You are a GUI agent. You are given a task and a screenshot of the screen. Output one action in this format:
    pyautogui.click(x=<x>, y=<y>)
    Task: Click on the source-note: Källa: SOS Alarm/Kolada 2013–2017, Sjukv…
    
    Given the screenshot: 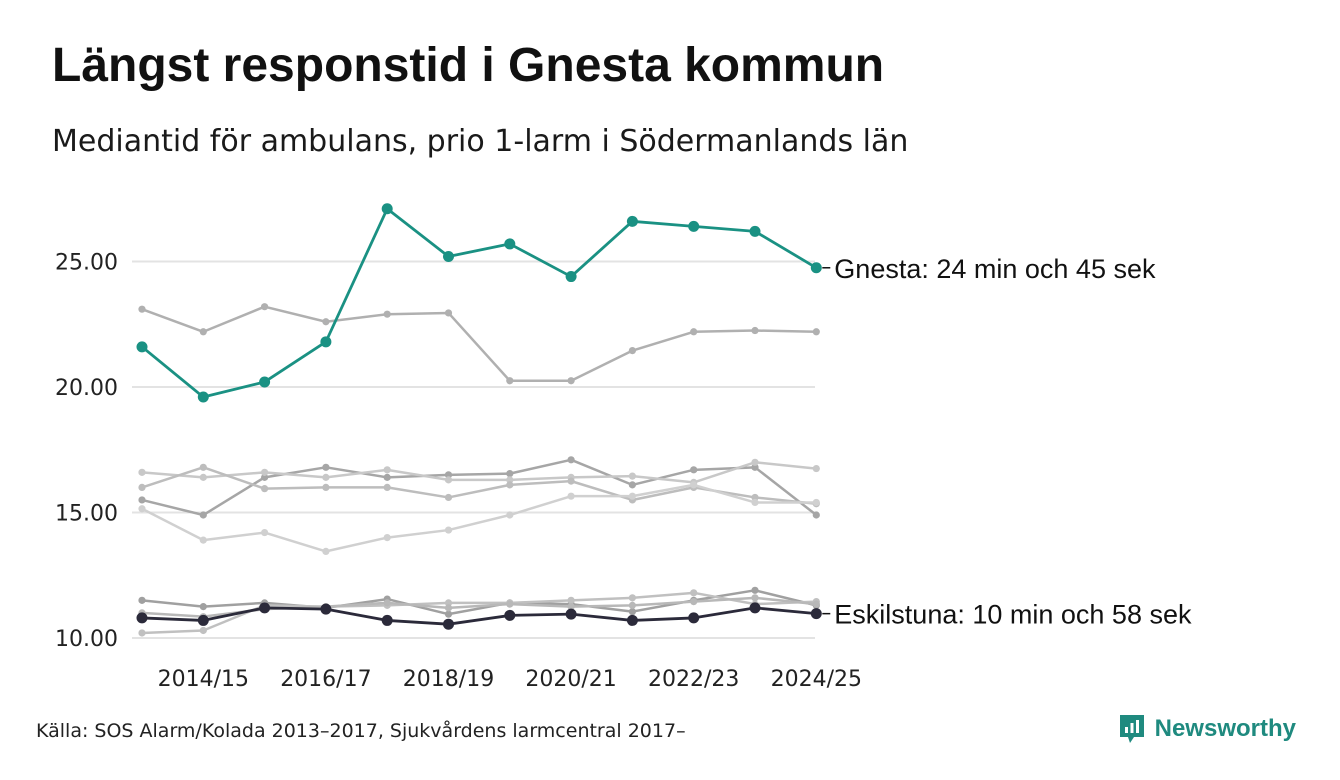 What is the action you would take?
    pyautogui.click(x=361, y=731)
    